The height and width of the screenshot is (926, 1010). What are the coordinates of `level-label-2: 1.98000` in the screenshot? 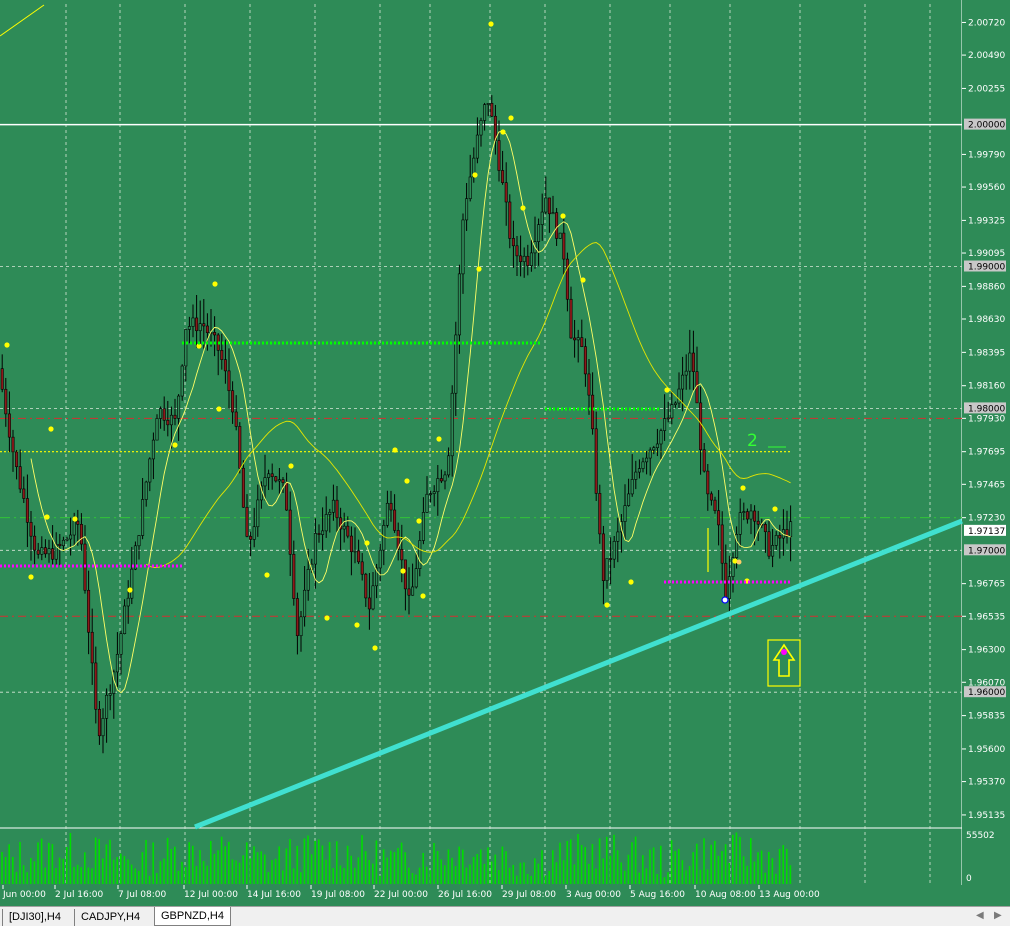 It's located at (986, 409).